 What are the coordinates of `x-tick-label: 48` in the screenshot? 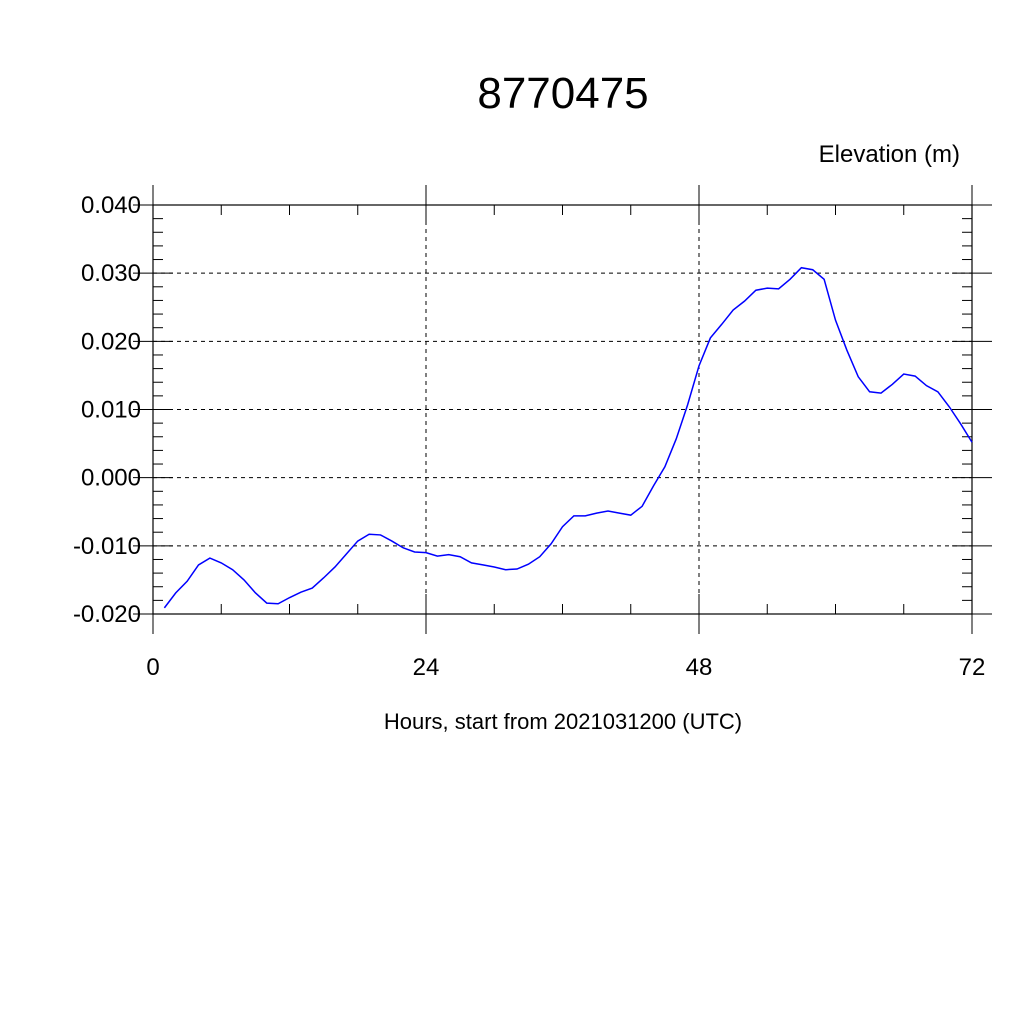 It's located at (699, 667).